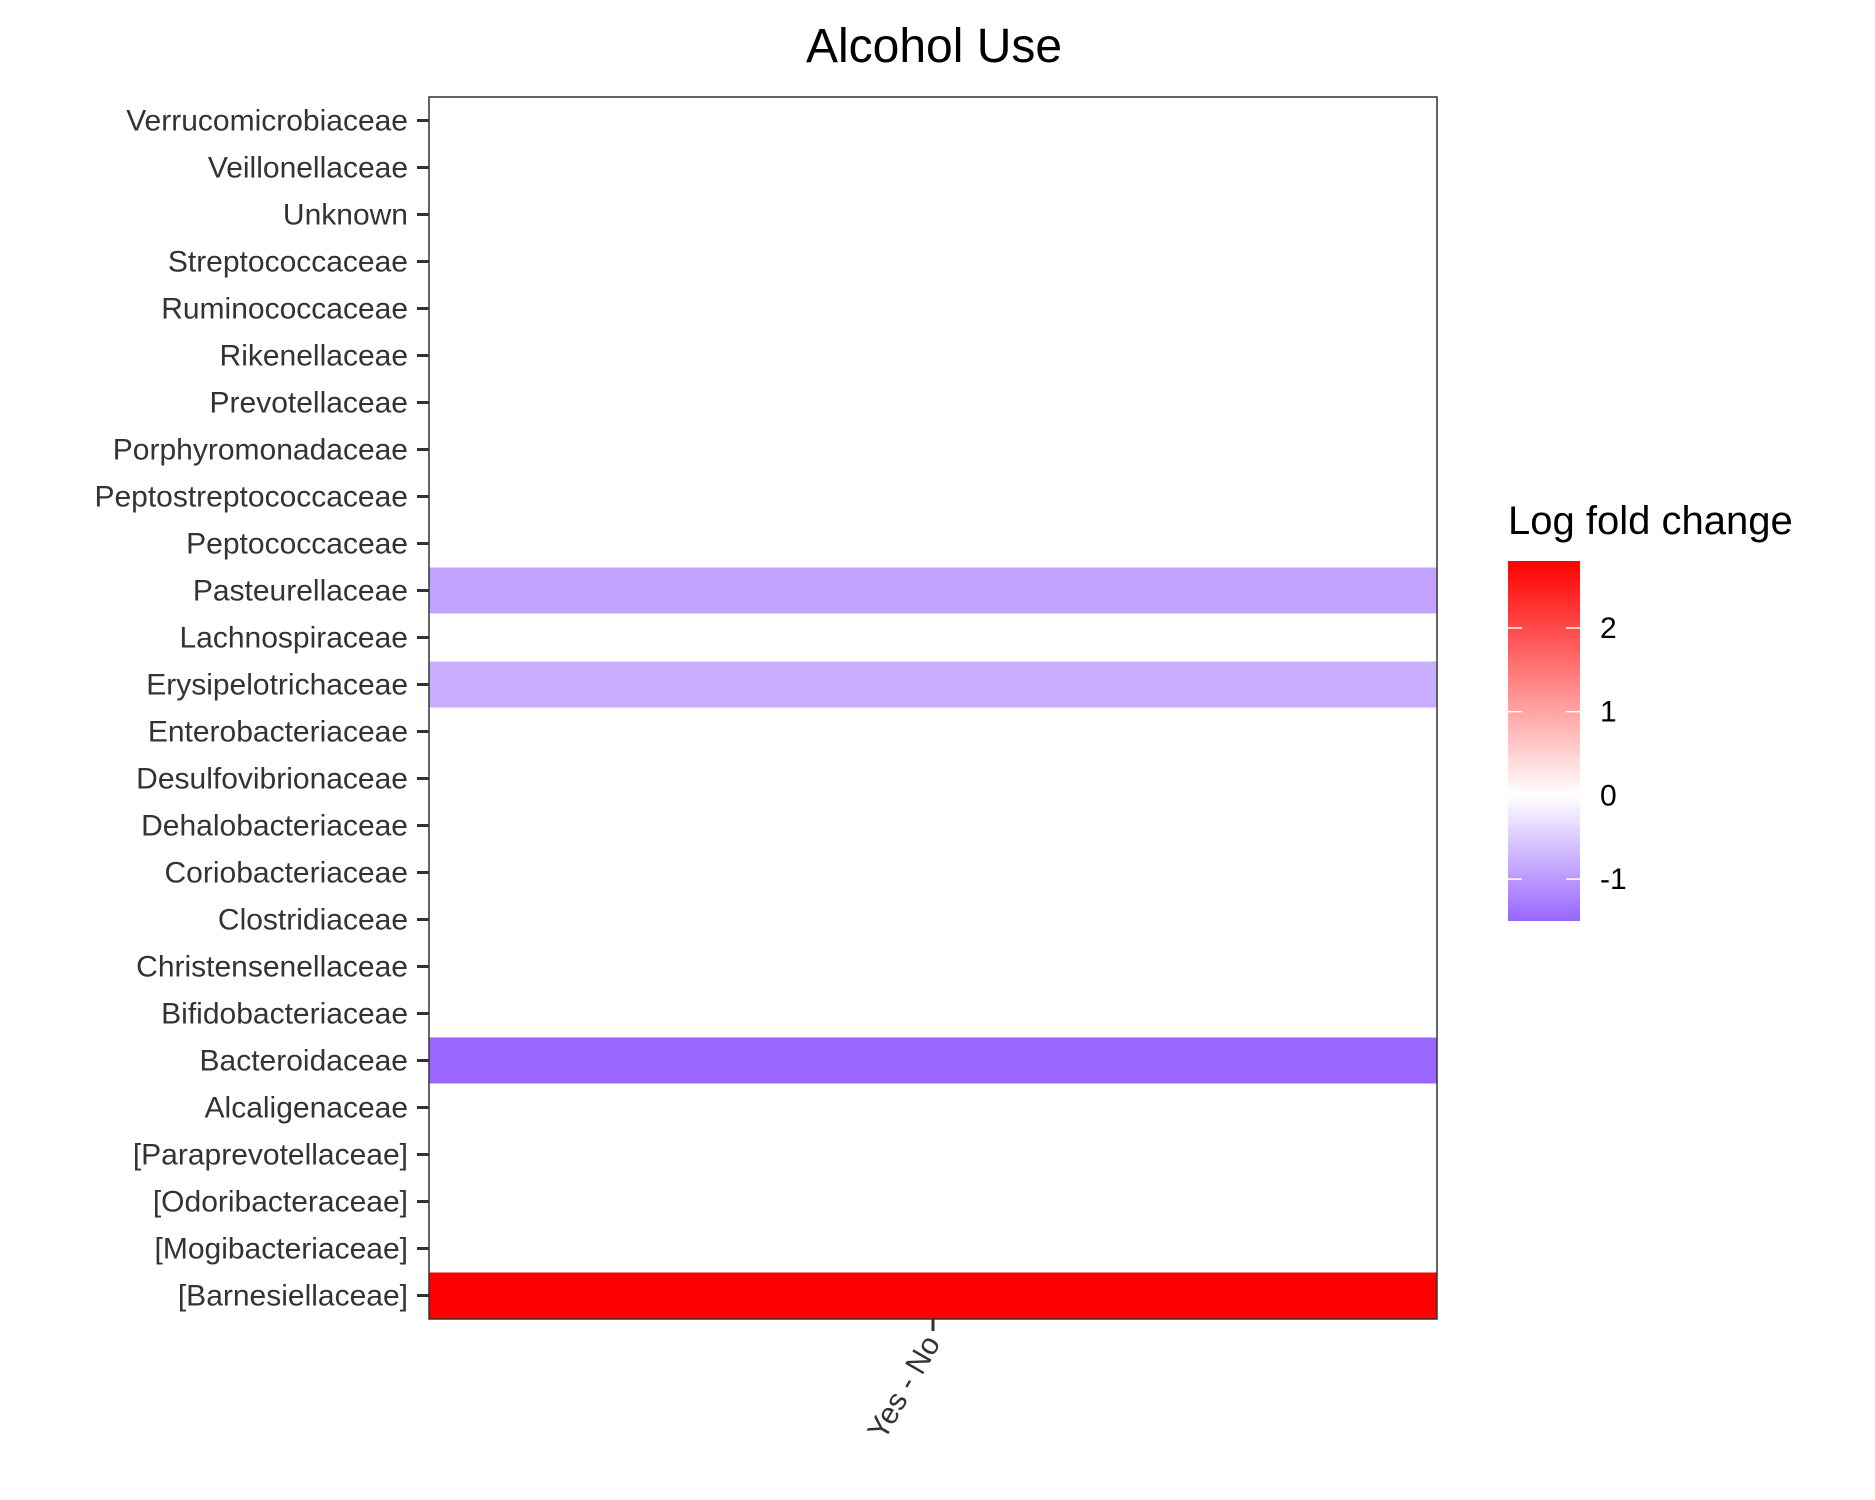 The width and height of the screenshot is (1875, 1500). What do you see at coordinates (260, 450) in the screenshot?
I see `y-tick-label: Porphyromonadaceae` at bounding box center [260, 450].